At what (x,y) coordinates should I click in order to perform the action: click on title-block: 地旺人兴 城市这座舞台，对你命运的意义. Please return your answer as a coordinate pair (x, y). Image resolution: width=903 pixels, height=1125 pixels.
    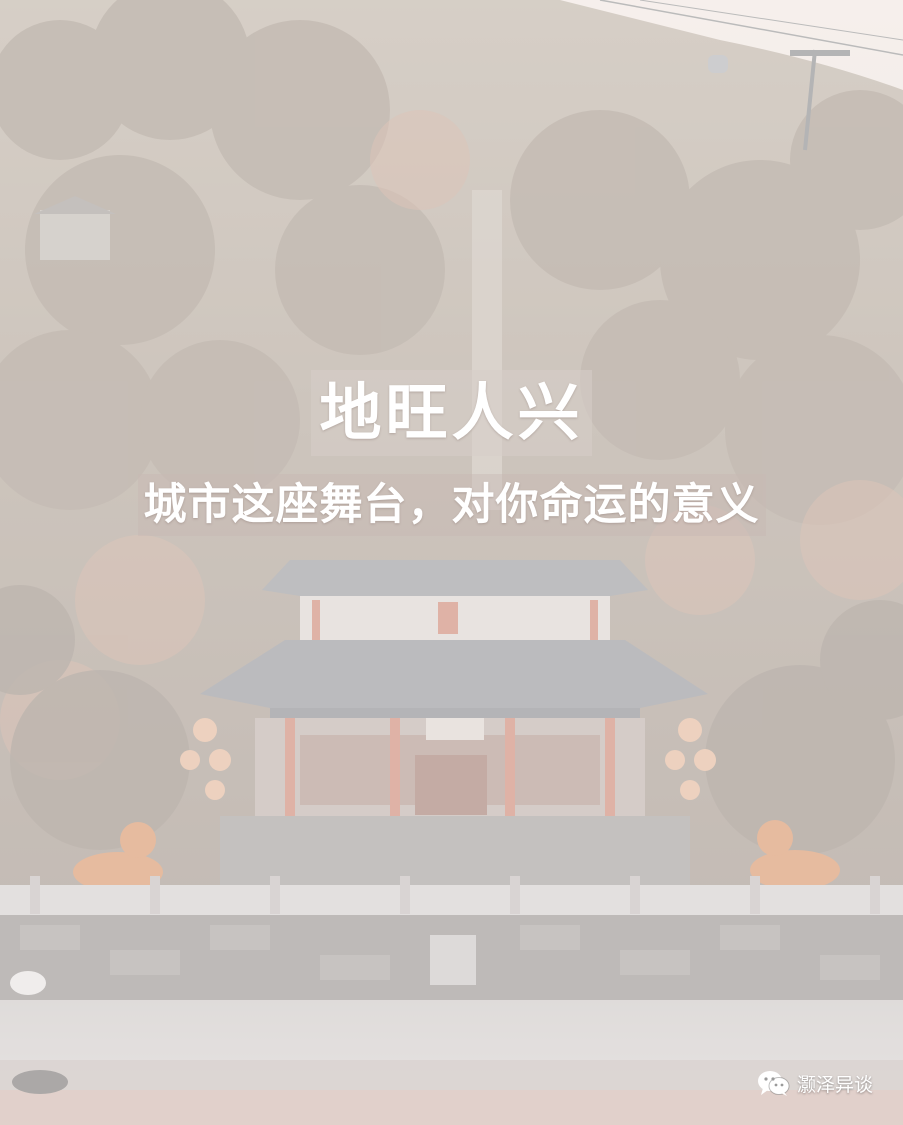
    Looking at the image, I should click on (451, 453).